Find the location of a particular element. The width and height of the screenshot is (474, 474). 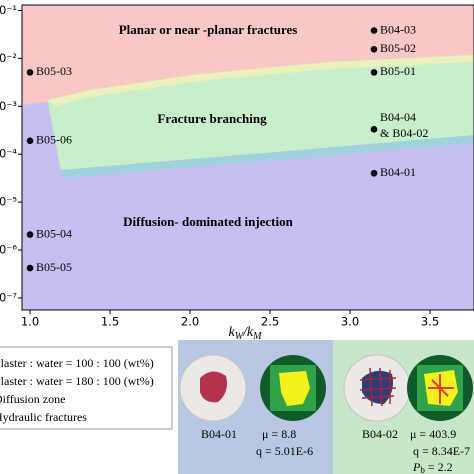

fracture-lines is located at coordinates (378, 387).